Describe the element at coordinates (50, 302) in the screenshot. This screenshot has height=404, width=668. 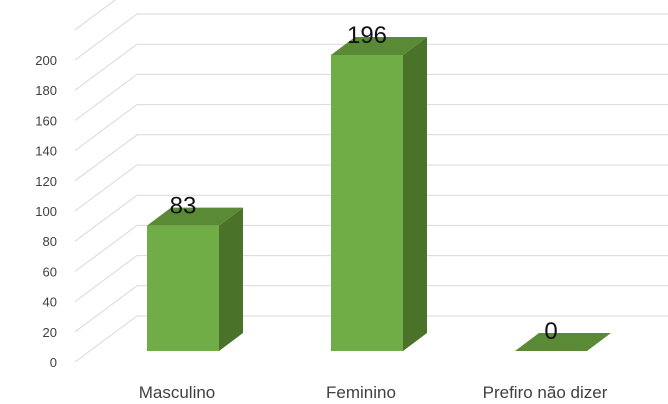
I see `y-tick-label: 40` at that location.